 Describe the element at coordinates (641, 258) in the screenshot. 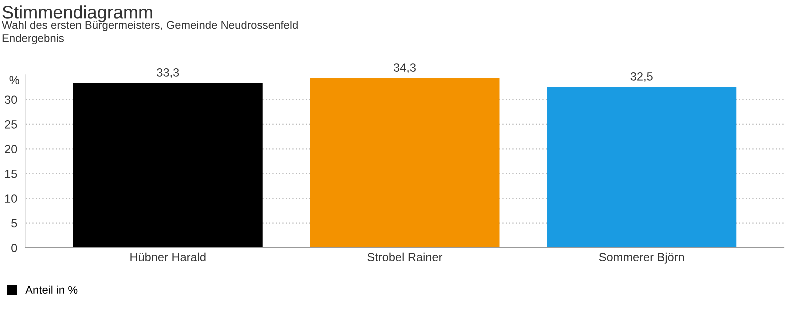

I see `x-tick-label: Sommerer Björn` at that location.